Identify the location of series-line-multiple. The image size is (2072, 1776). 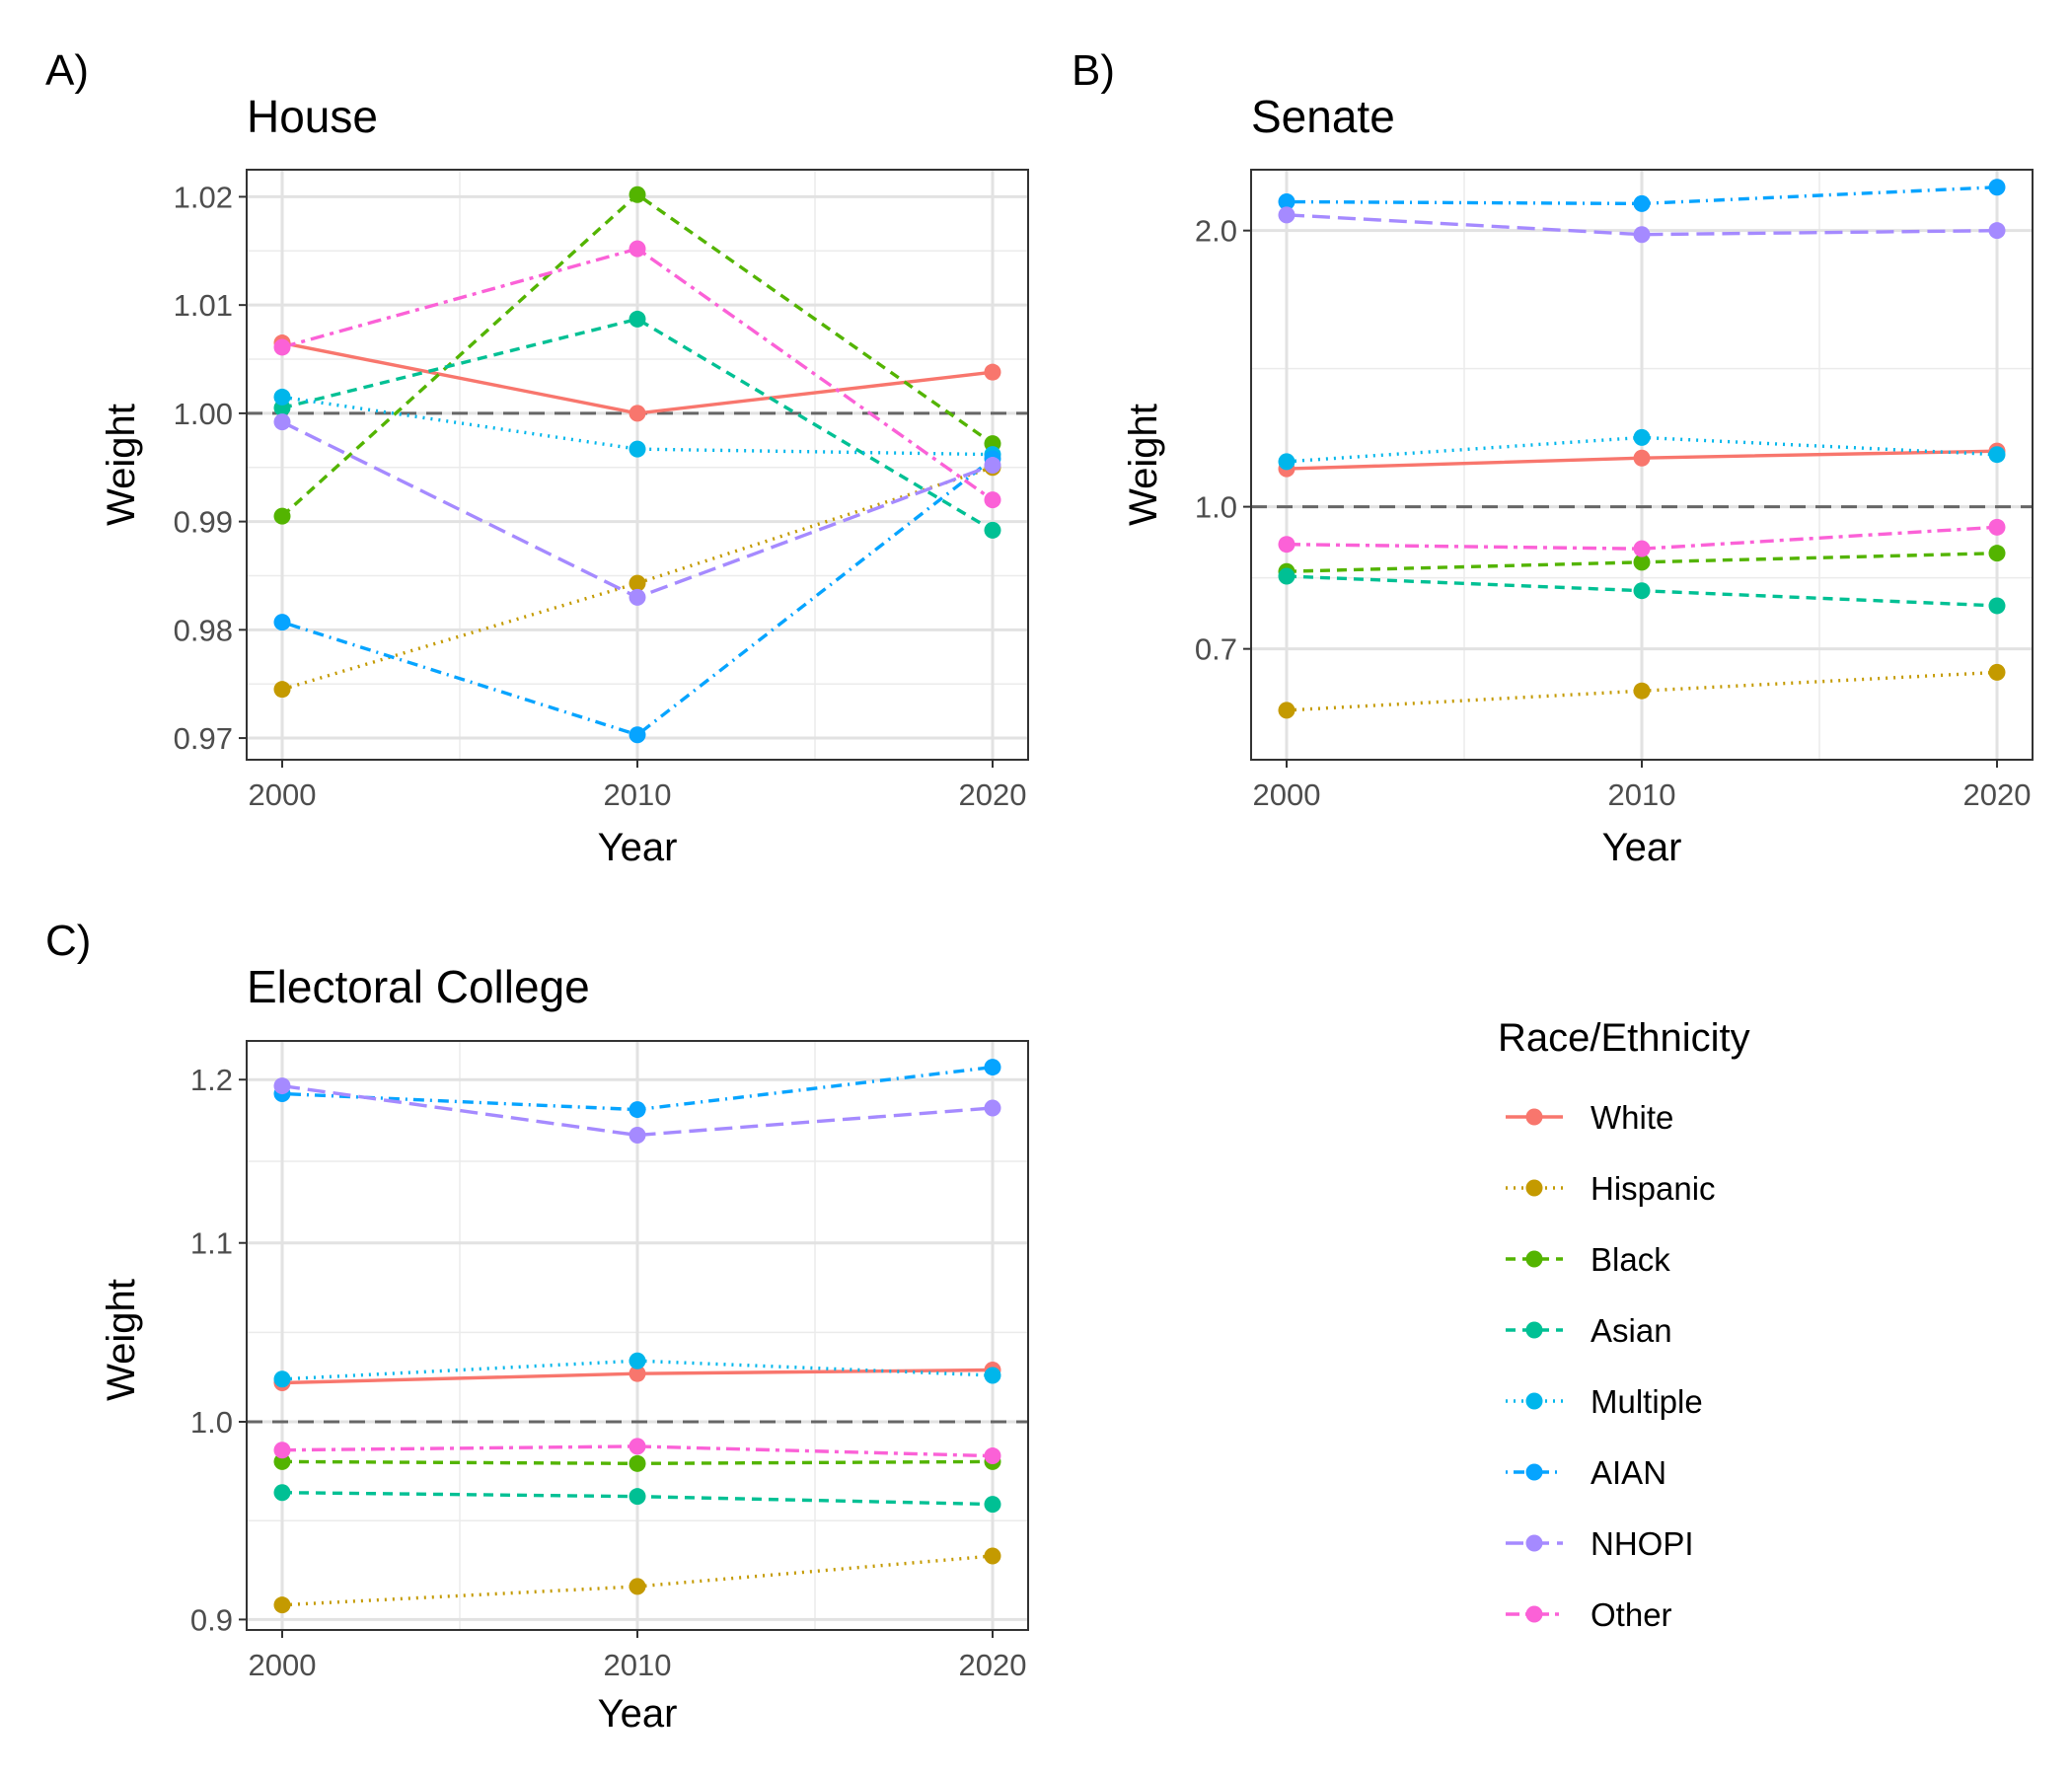
(637, 426).